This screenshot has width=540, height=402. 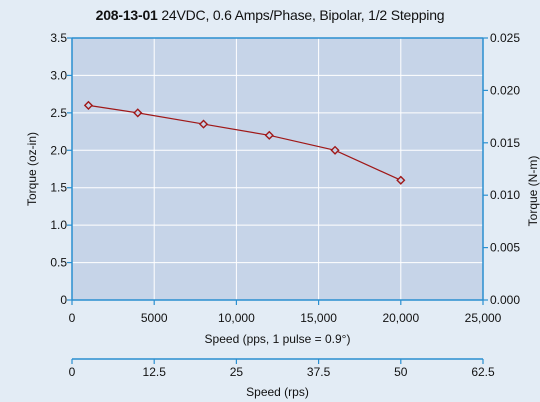 What do you see at coordinates (505, 195) in the screenshot?
I see `y2-tick-label: 0.010` at bounding box center [505, 195].